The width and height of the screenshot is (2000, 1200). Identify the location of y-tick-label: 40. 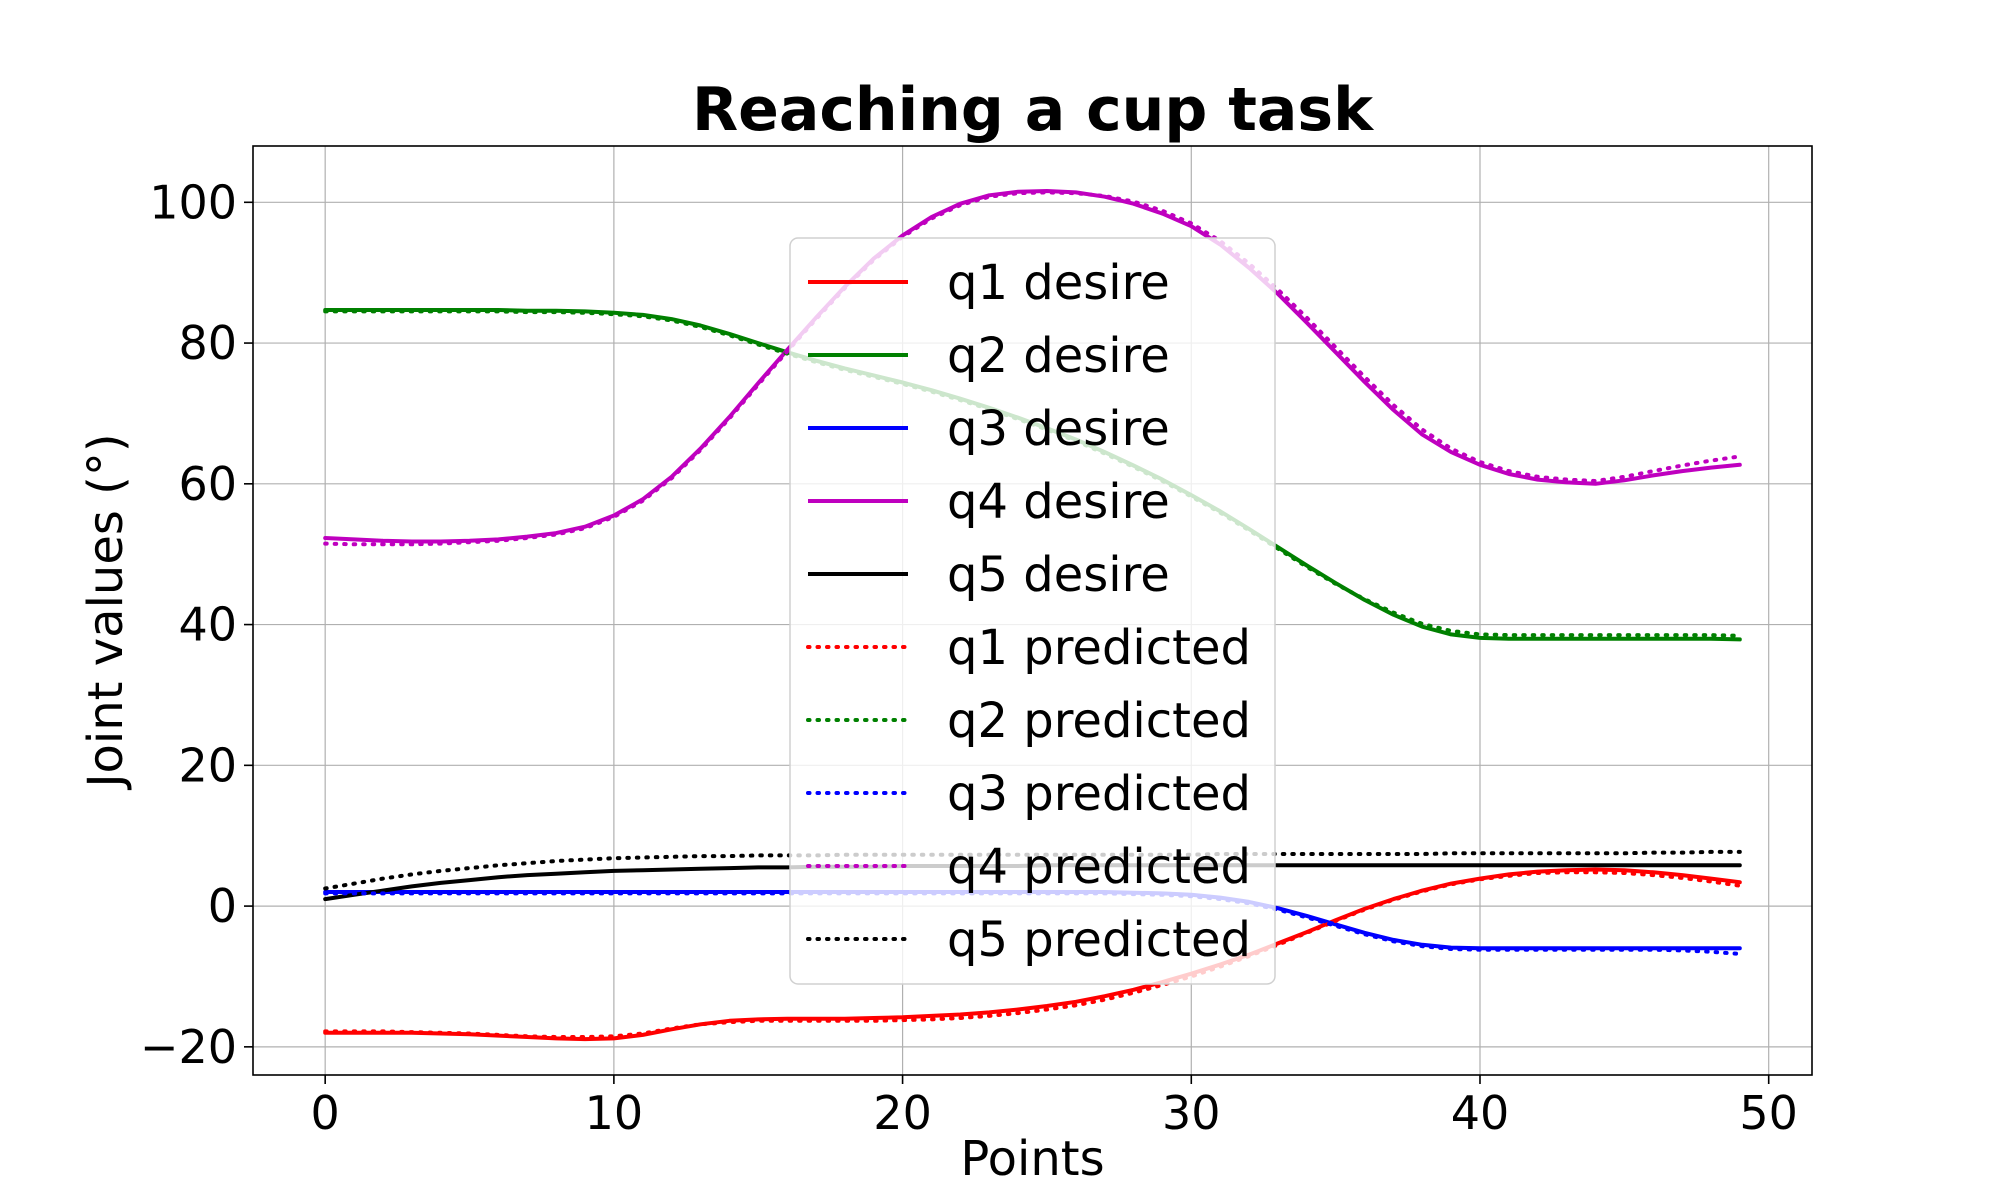
(207, 625).